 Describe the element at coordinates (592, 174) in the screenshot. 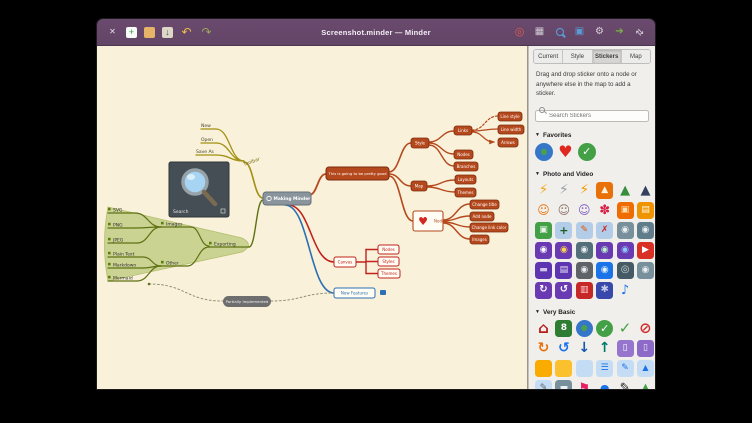

I see `section-header-photo-and-video: ▼ Photo and Video` at that location.